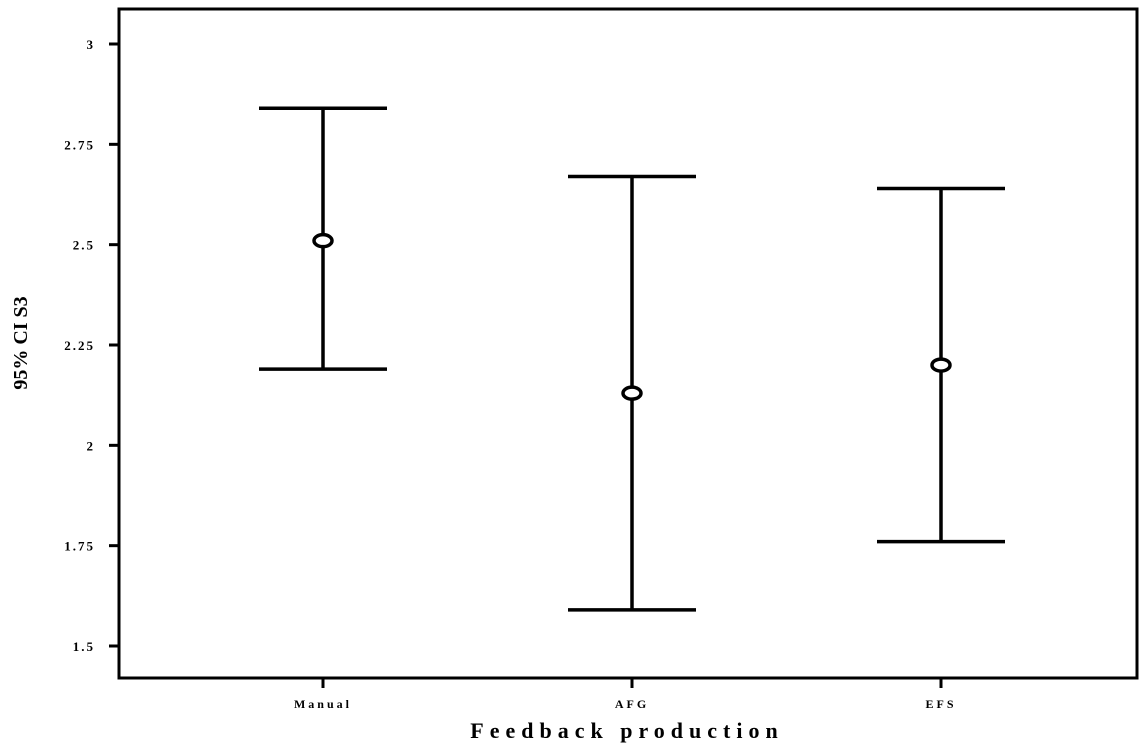 The image size is (1139, 745). What do you see at coordinates (79, 546) in the screenshot?
I see `y-tick-label: 1.75` at bounding box center [79, 546].